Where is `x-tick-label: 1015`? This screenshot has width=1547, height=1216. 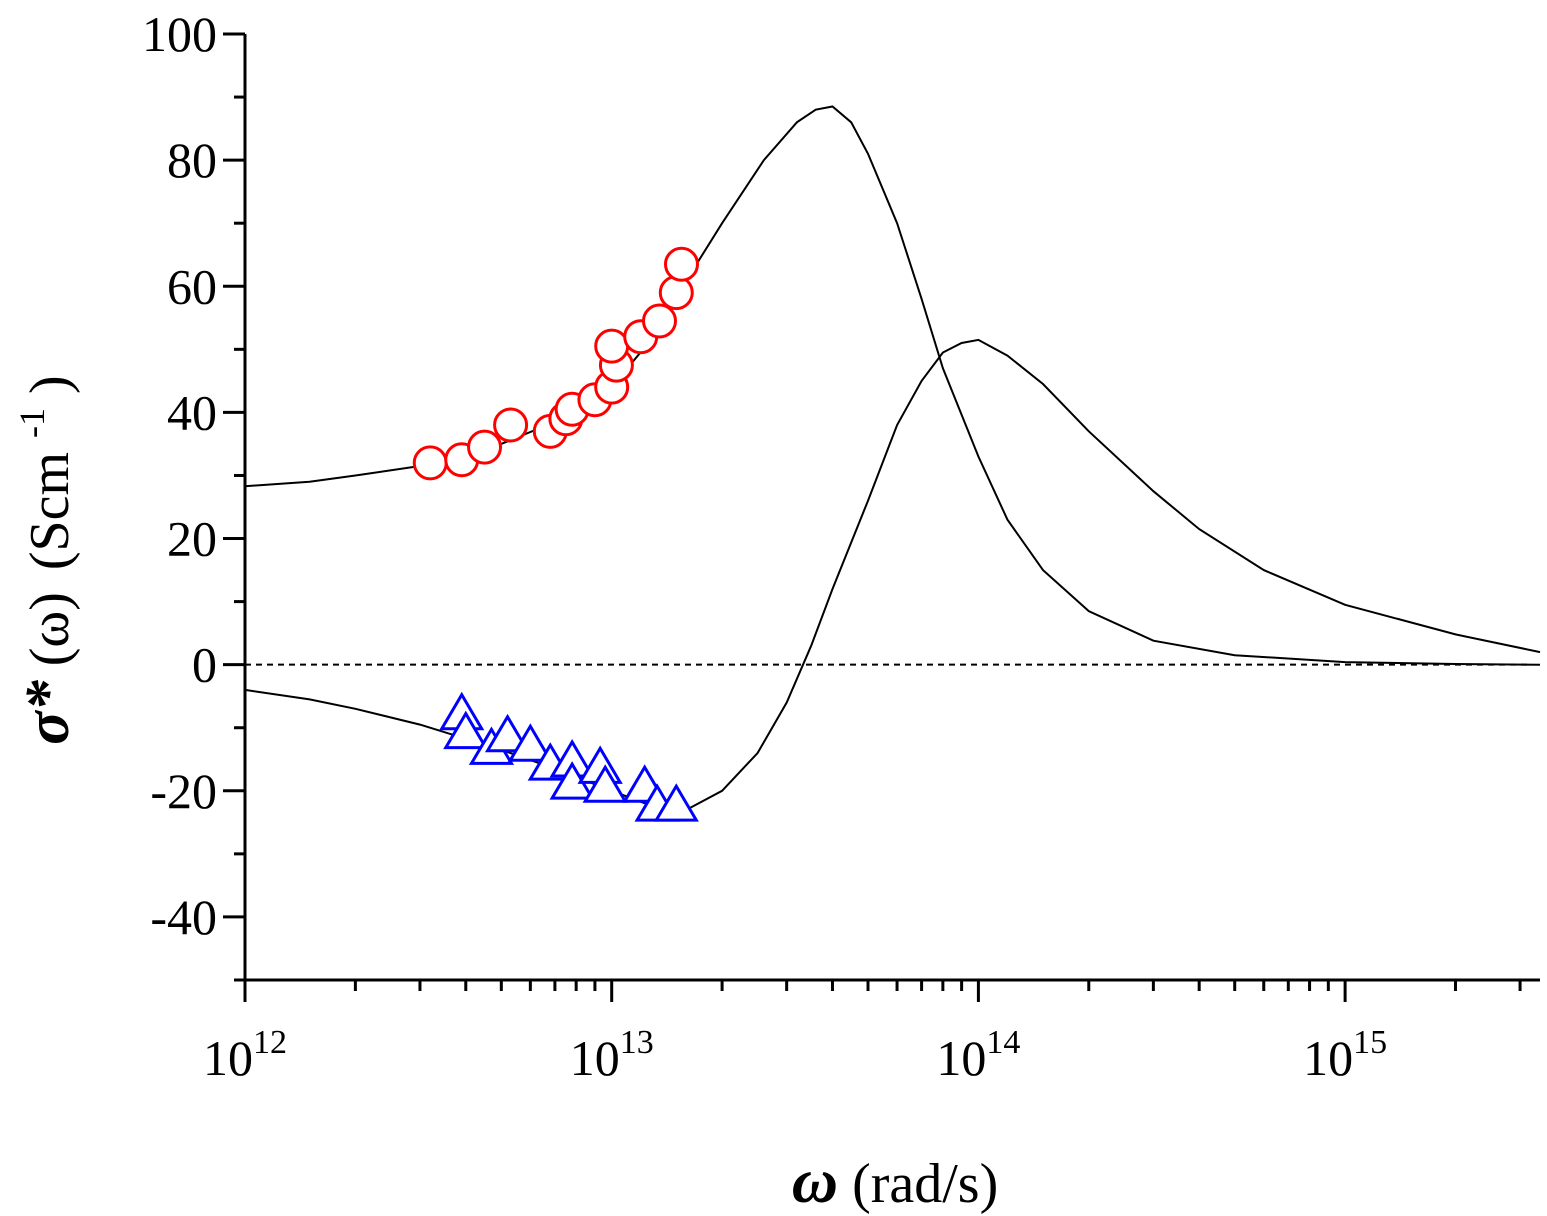
x-tick-label: 1015 is located at coordinates (1345, 1055).